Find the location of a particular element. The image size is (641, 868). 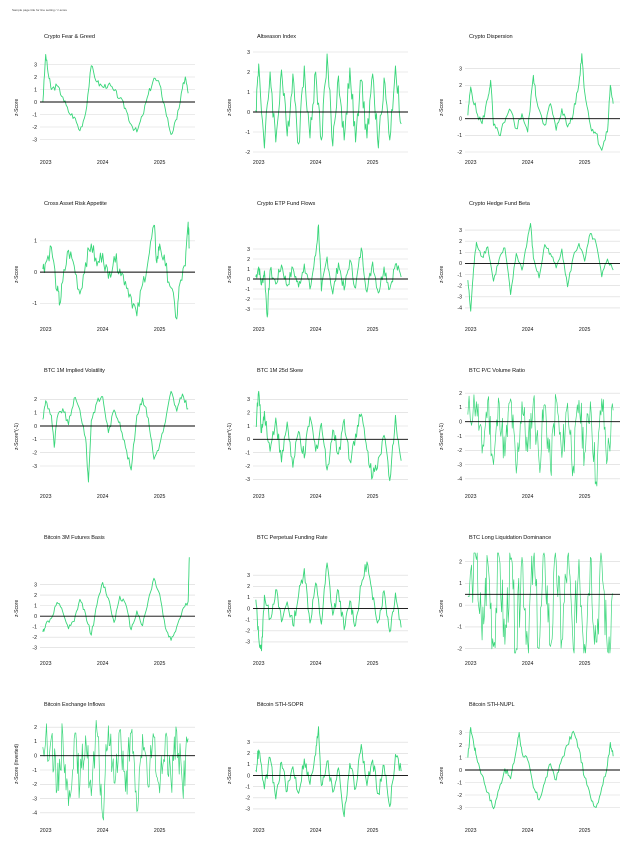

chart-title: Crypto Fear & Greed is located at coordinates (69, 37).